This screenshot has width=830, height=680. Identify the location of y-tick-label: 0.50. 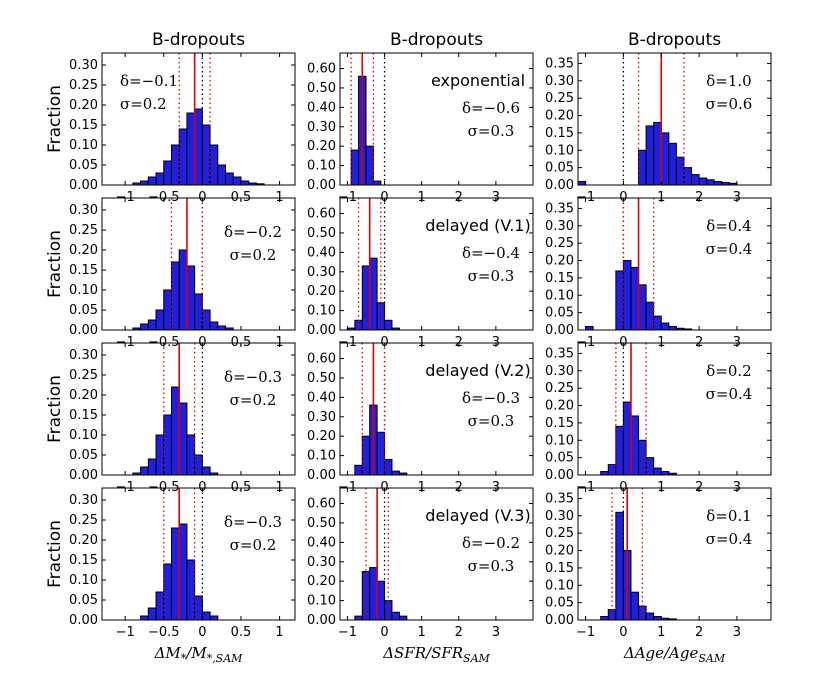
(321, 523).